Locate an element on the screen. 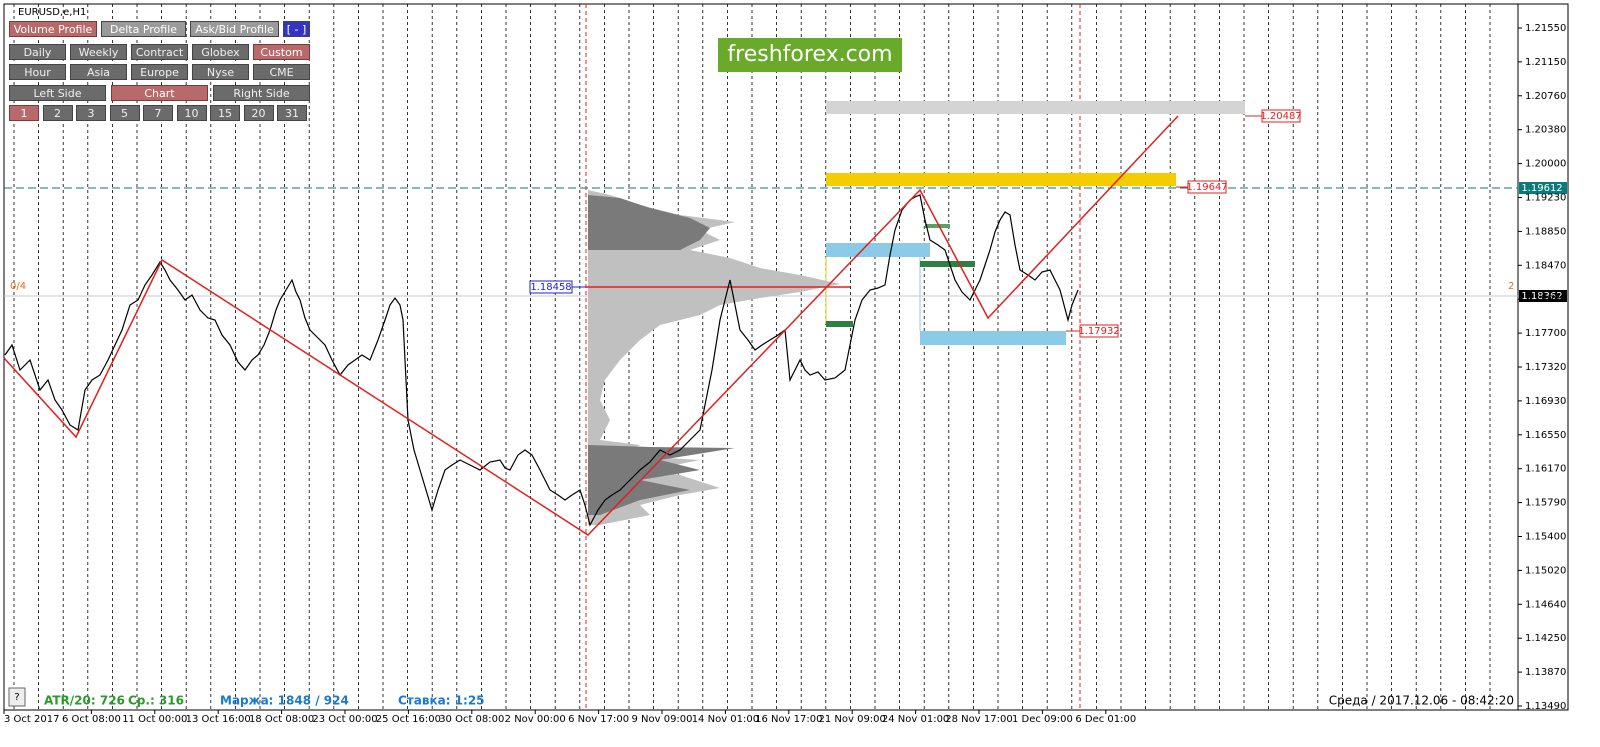  toolbar-button: Weekly is located at coordinates (98, 52).